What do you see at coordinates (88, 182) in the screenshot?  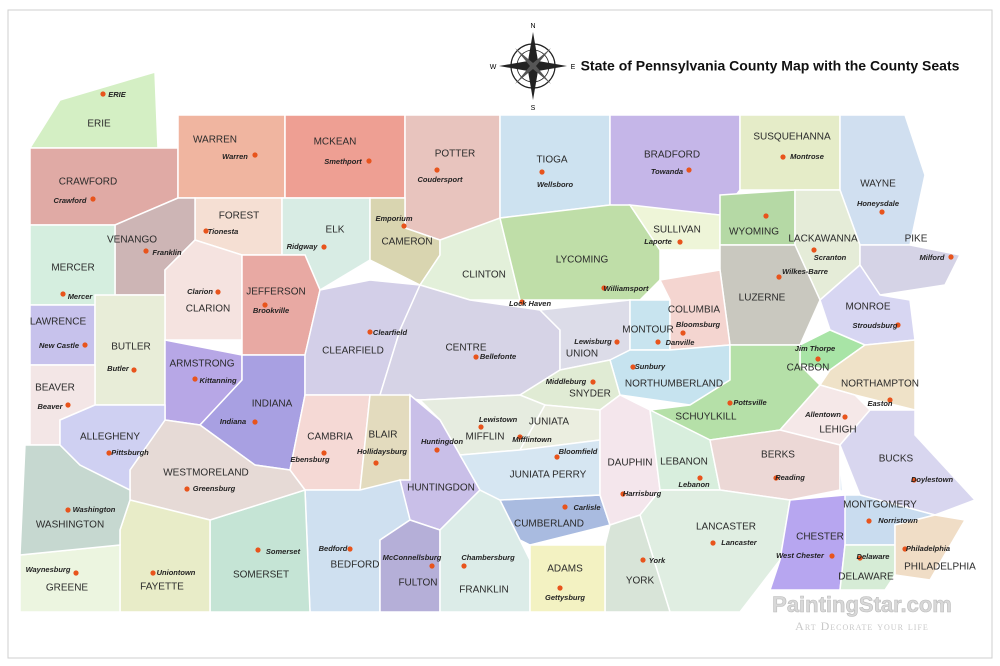 I see `county-name: CRAWFORD` at bounding box center [88, 182].